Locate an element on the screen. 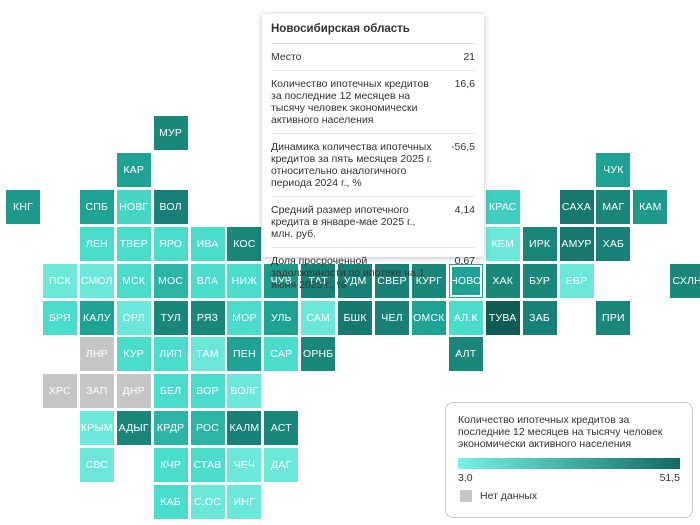 This screenshot has height=525, width=700. legend-no-data-label: Нет данных is located at coordinates (509, 496).